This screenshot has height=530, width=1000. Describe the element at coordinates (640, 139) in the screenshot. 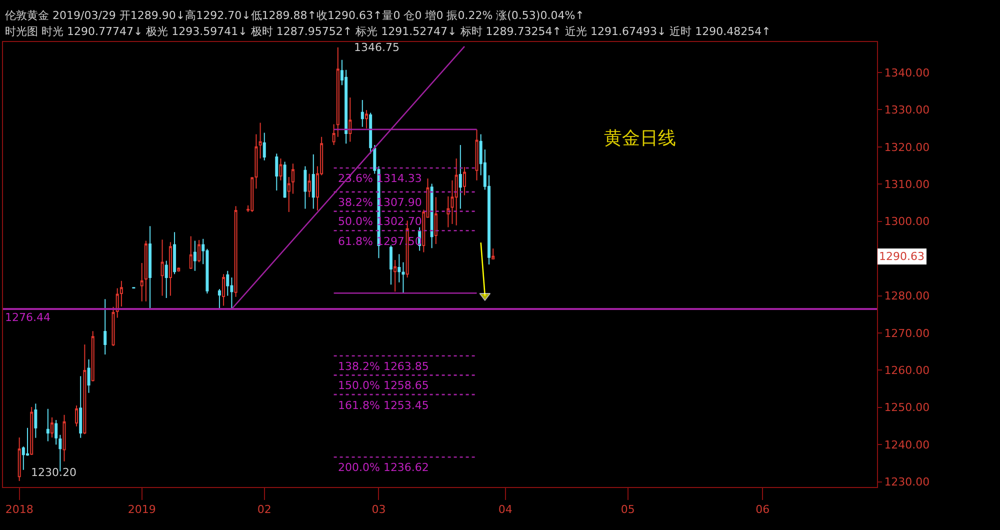

I see `text: 黄金日线` at that location.